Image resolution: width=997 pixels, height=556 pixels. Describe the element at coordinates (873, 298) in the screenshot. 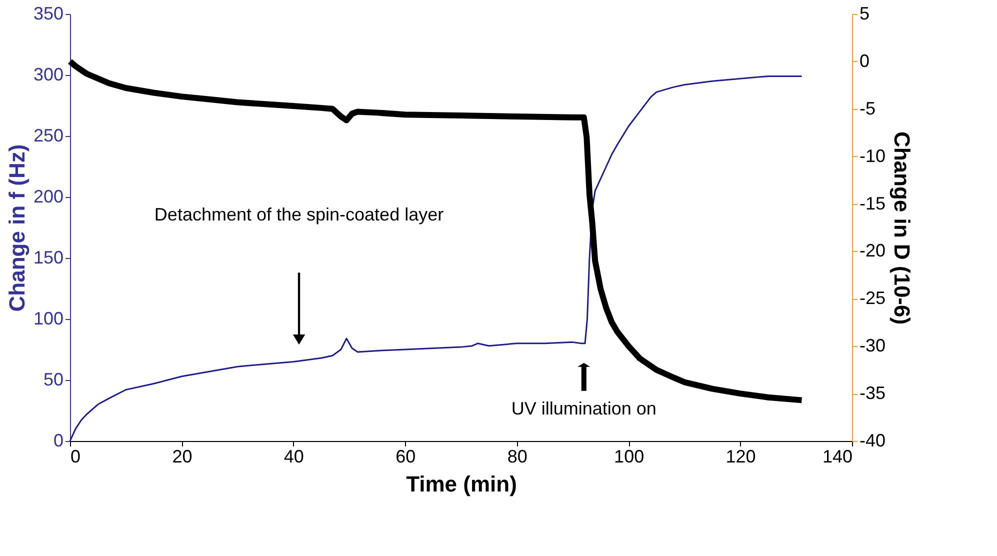

I see `y2-tick-label: -25` at that location.